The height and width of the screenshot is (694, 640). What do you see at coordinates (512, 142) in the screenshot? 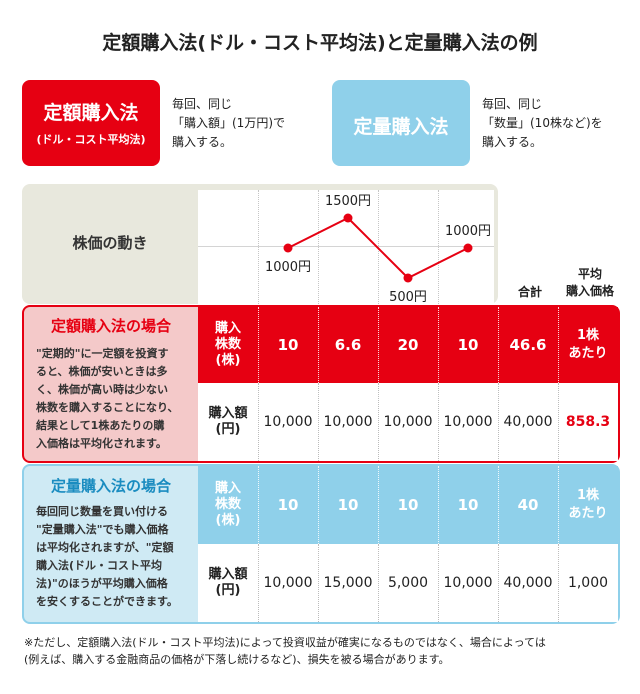
I see `fixed-quantity-note-line: 購入する。` at bounding box center [512, 142].